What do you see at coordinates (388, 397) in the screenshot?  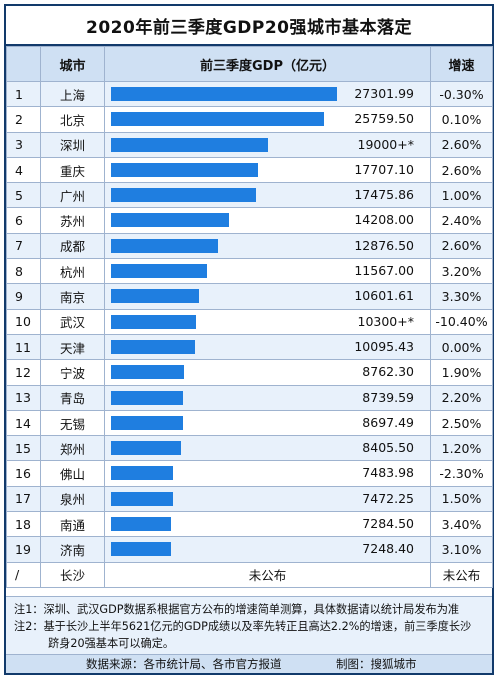 I see `gdp-value-label: 8739.59` at bounding box center [388, 397].